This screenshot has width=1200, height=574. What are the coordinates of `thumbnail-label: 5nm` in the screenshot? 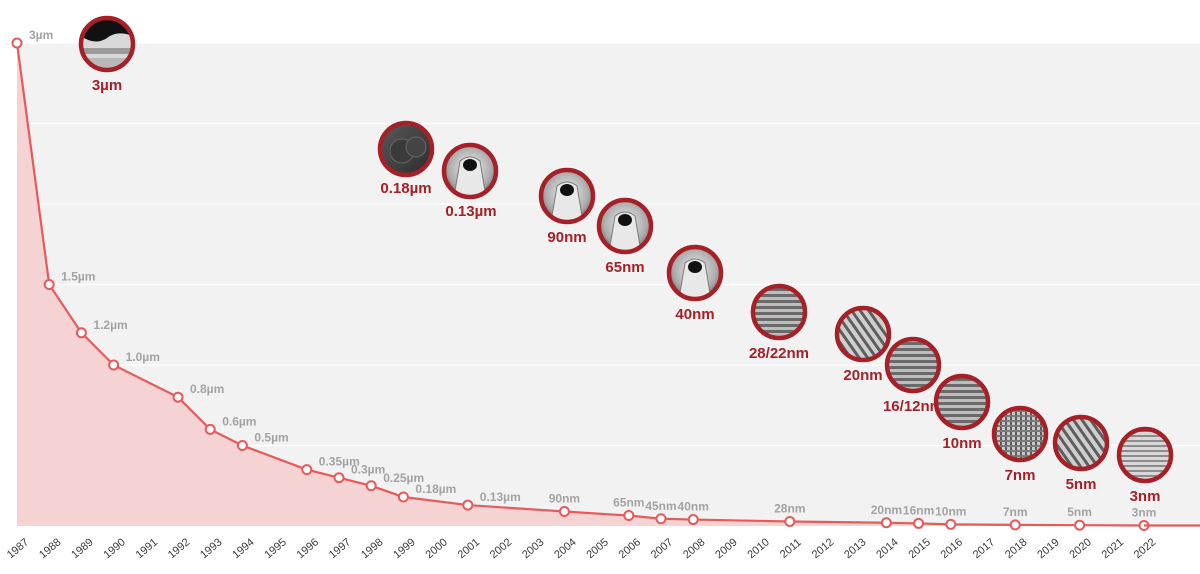 It's located at (1081, 484).